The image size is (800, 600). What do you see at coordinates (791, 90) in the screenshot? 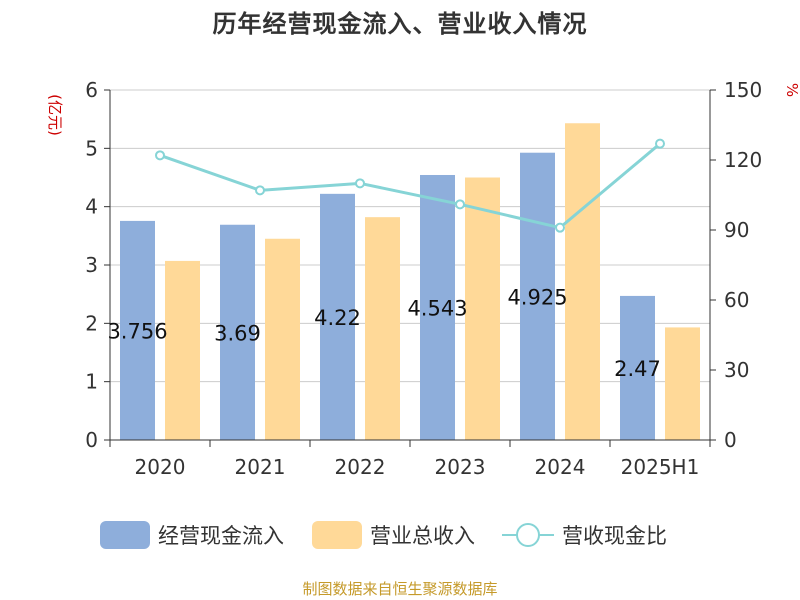
I see `right-axis-label: %` at bounding box center [791, 90].